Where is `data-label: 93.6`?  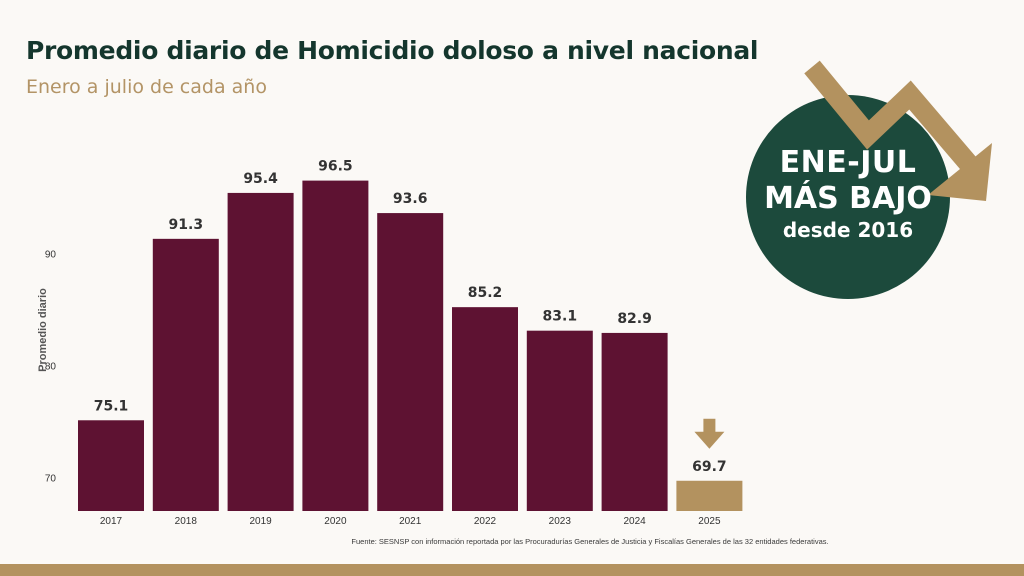
data-label: 93.6 is located at coordinates (410, 199).